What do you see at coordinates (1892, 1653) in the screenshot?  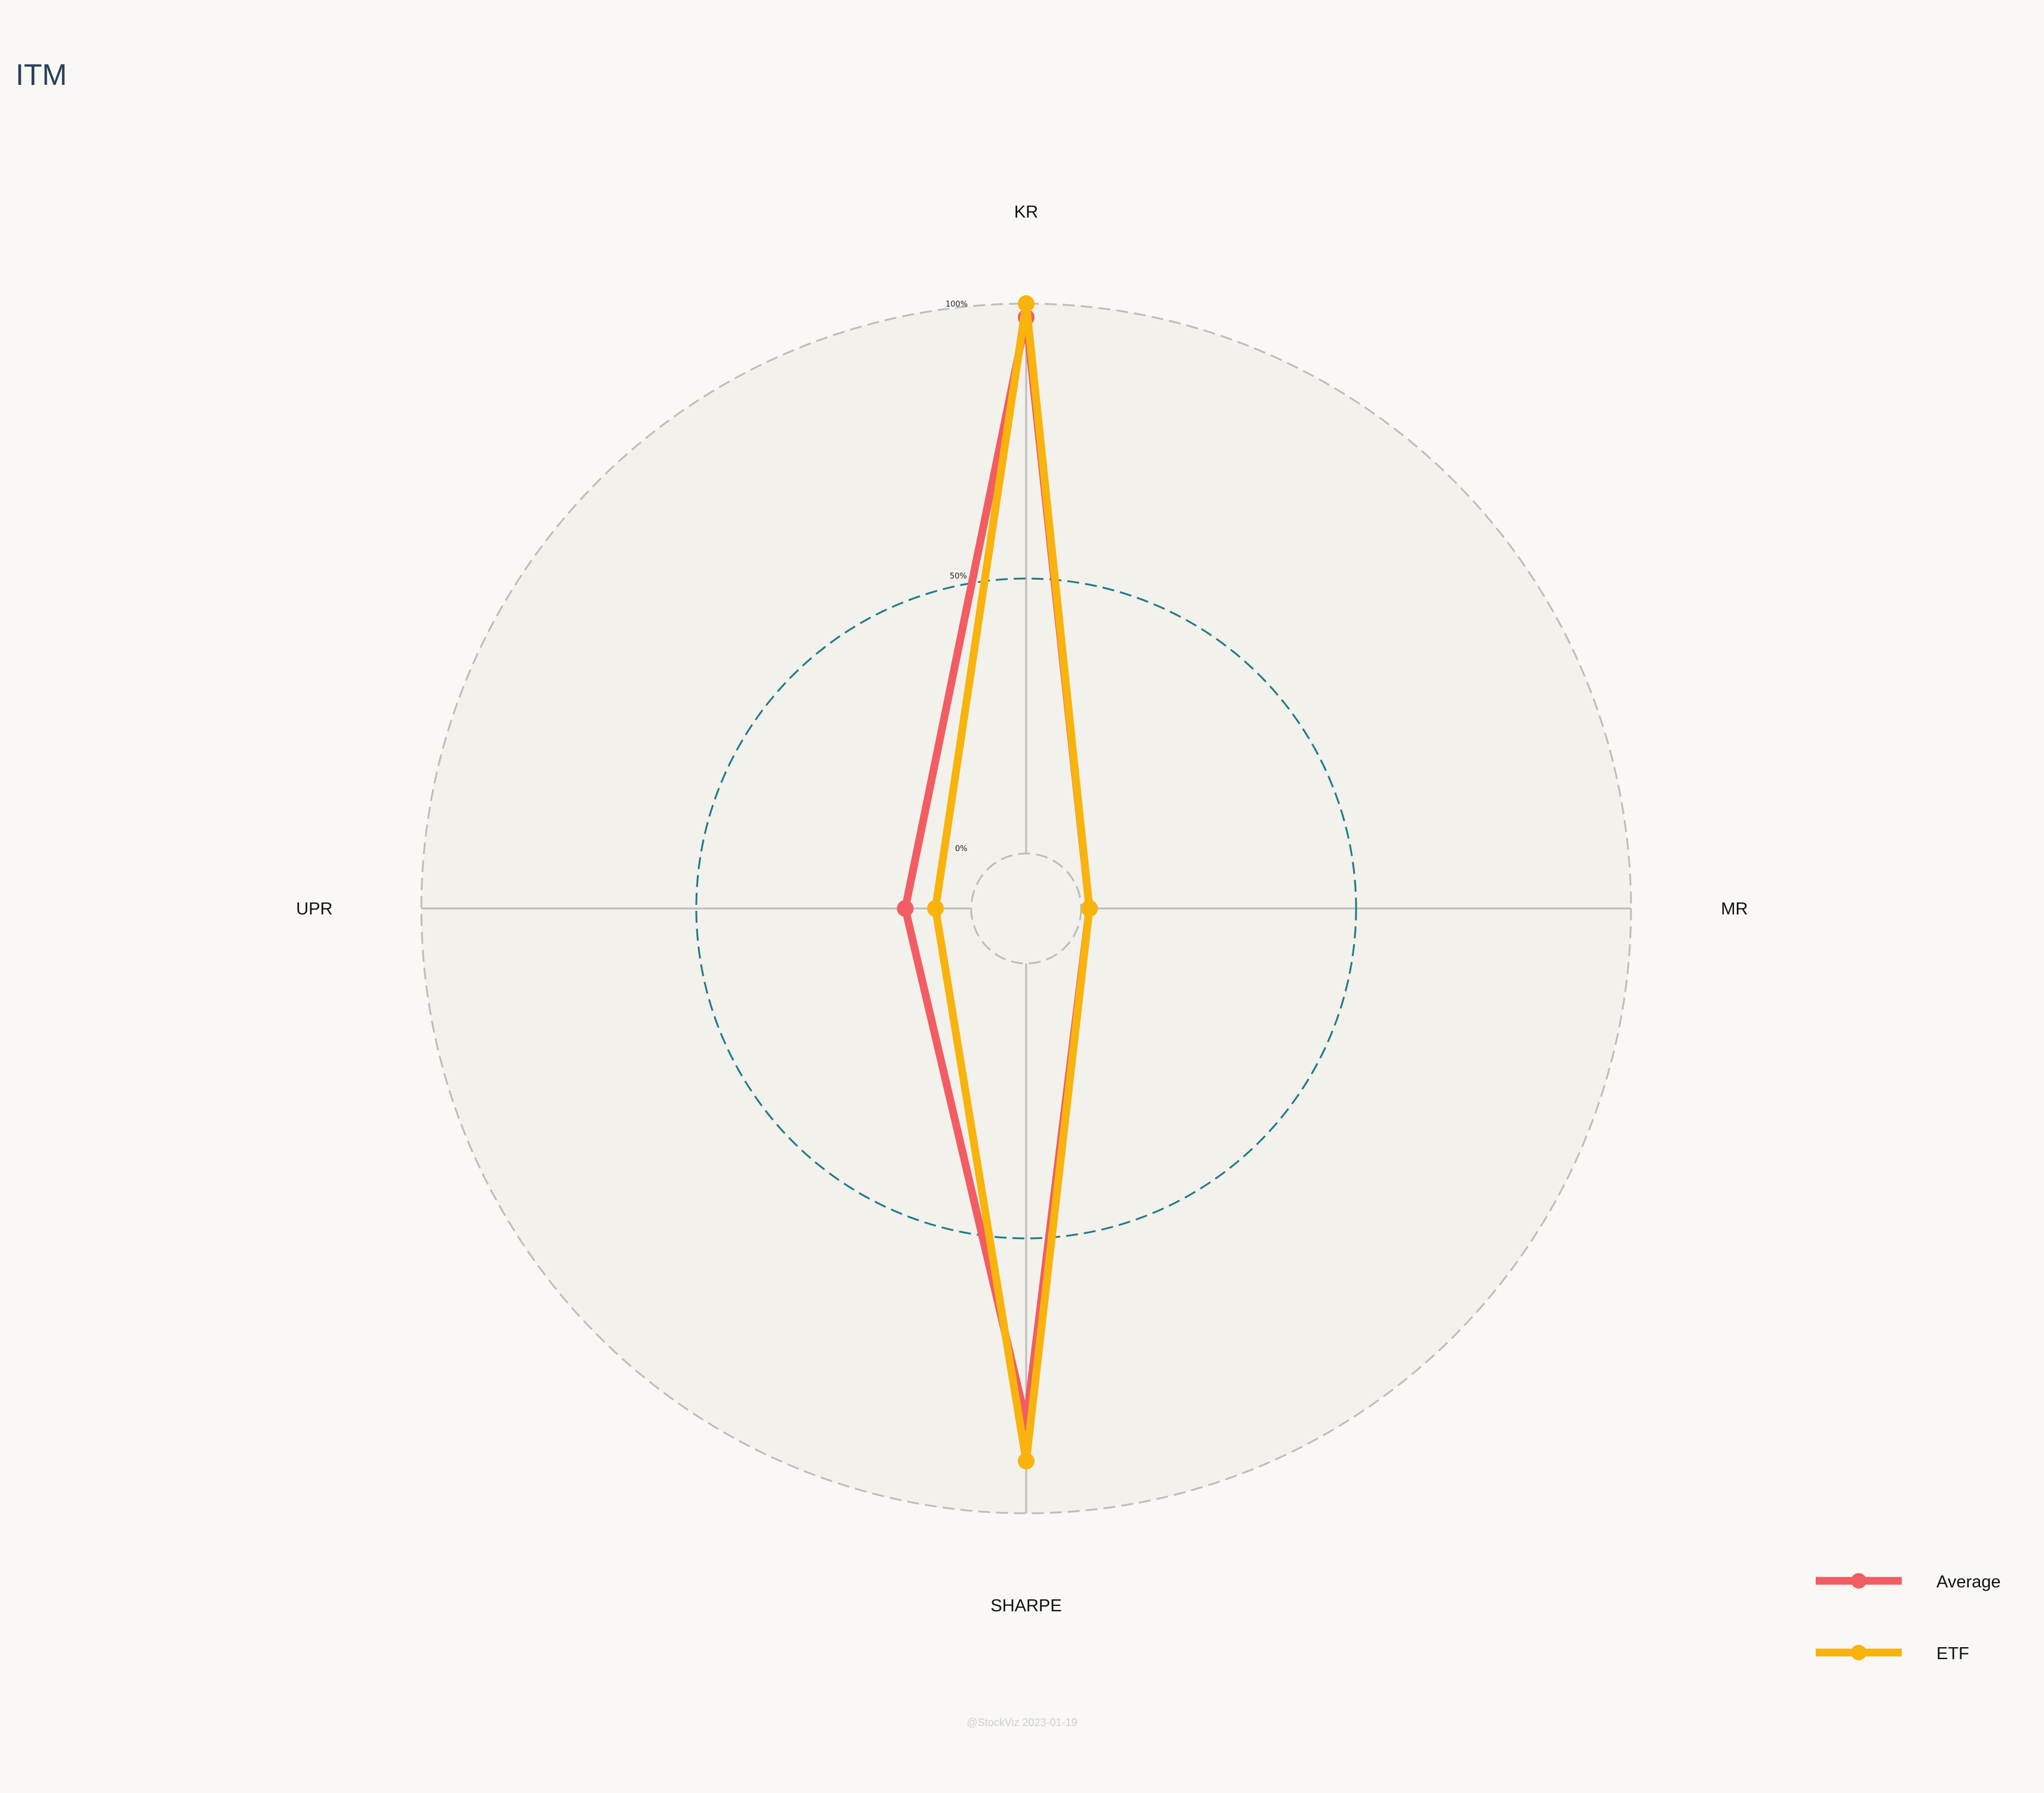 I see `legend-item-etf: ETF` at bounding box center [1892, 1653].